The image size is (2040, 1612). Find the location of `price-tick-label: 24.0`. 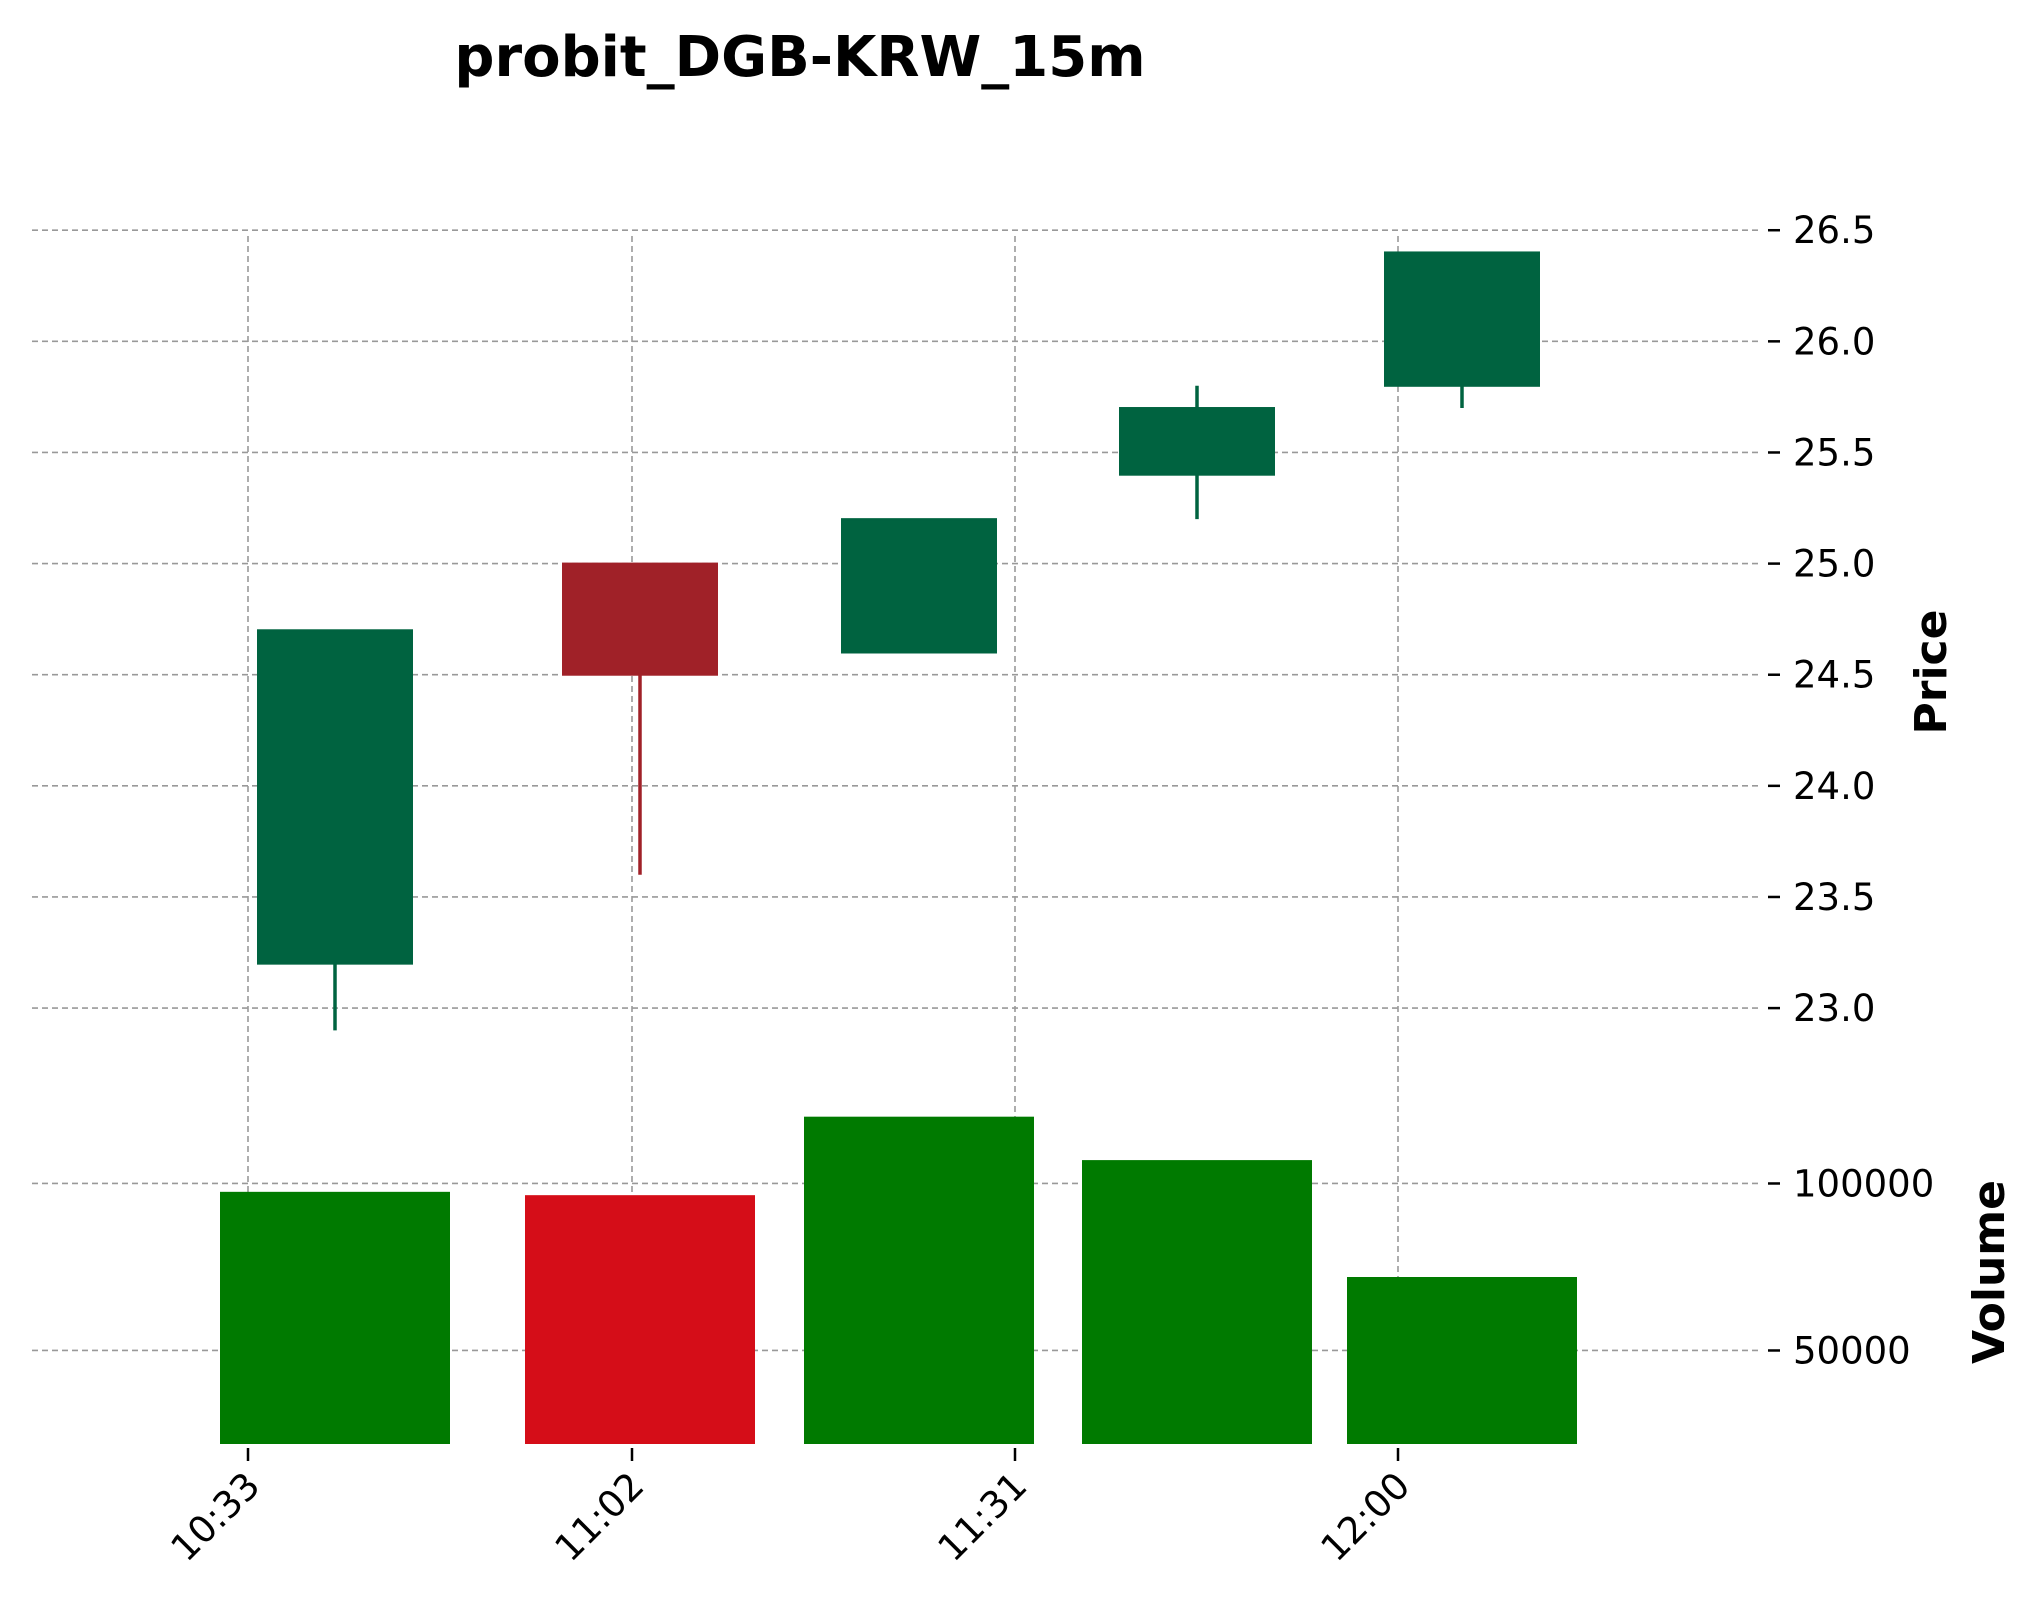

price-tick-label: 24.0 is located at coordinates (1834, 786).